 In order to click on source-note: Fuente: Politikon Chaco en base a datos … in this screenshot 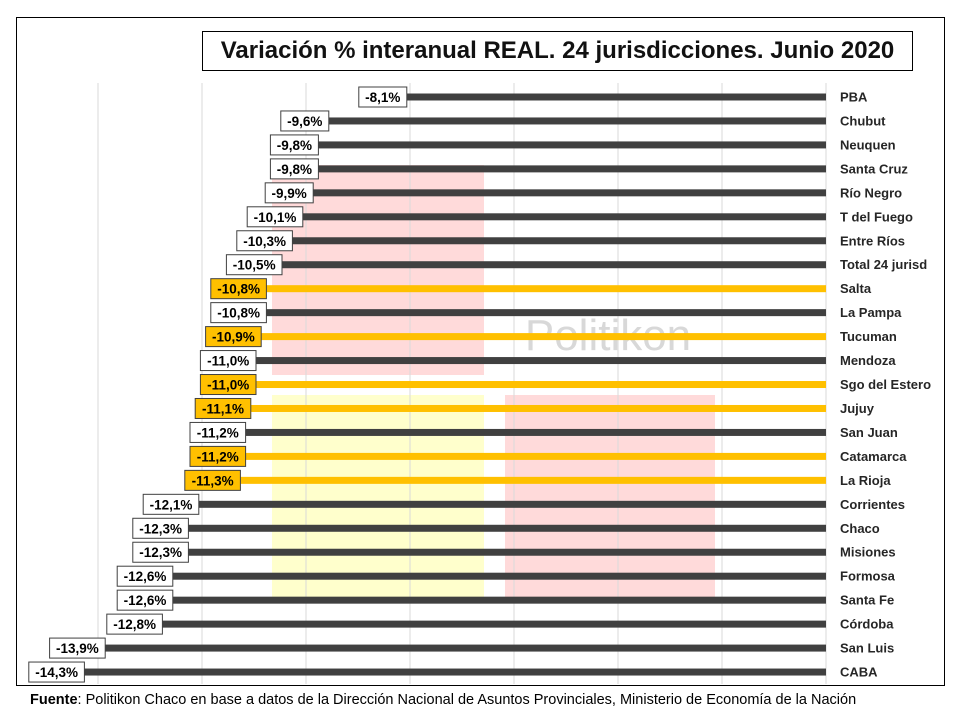, I will do `click(443, 700)`.